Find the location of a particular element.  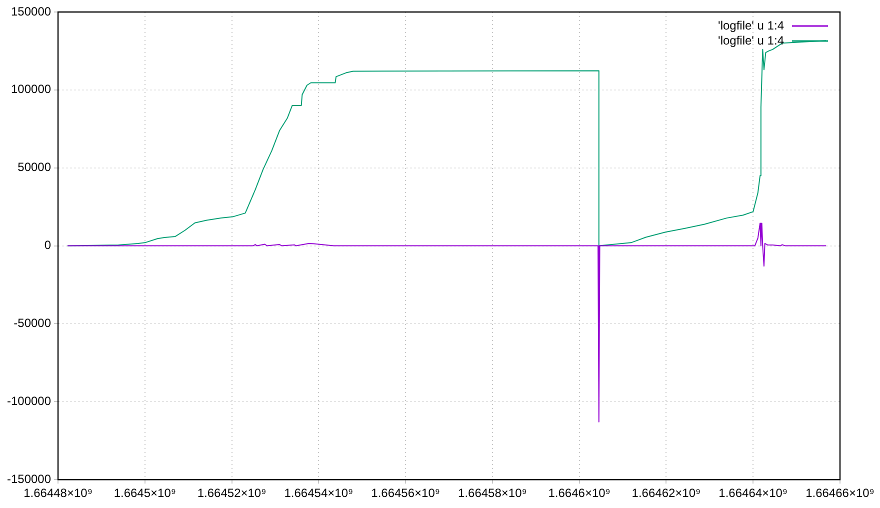

y-tick-label: -150000 is located at coordinates (29, 479).